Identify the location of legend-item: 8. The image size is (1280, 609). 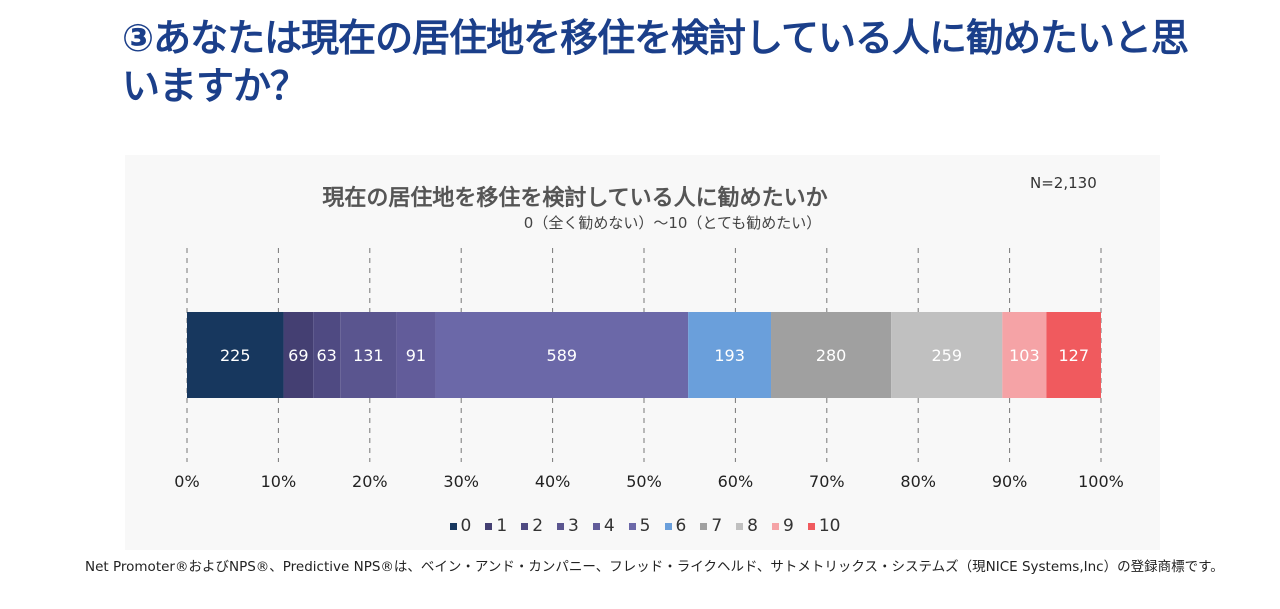
(747, 526).